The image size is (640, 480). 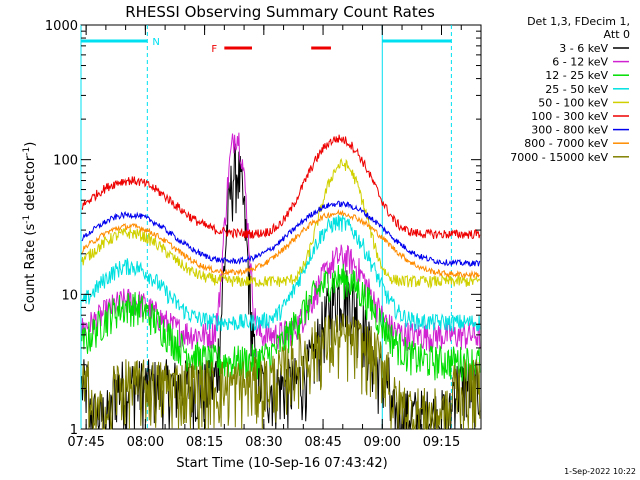 What do you see at coordinates (85, 442) in the screenshot?
I see `x-tick-label: 07:45` at bounding box center [85, 442].